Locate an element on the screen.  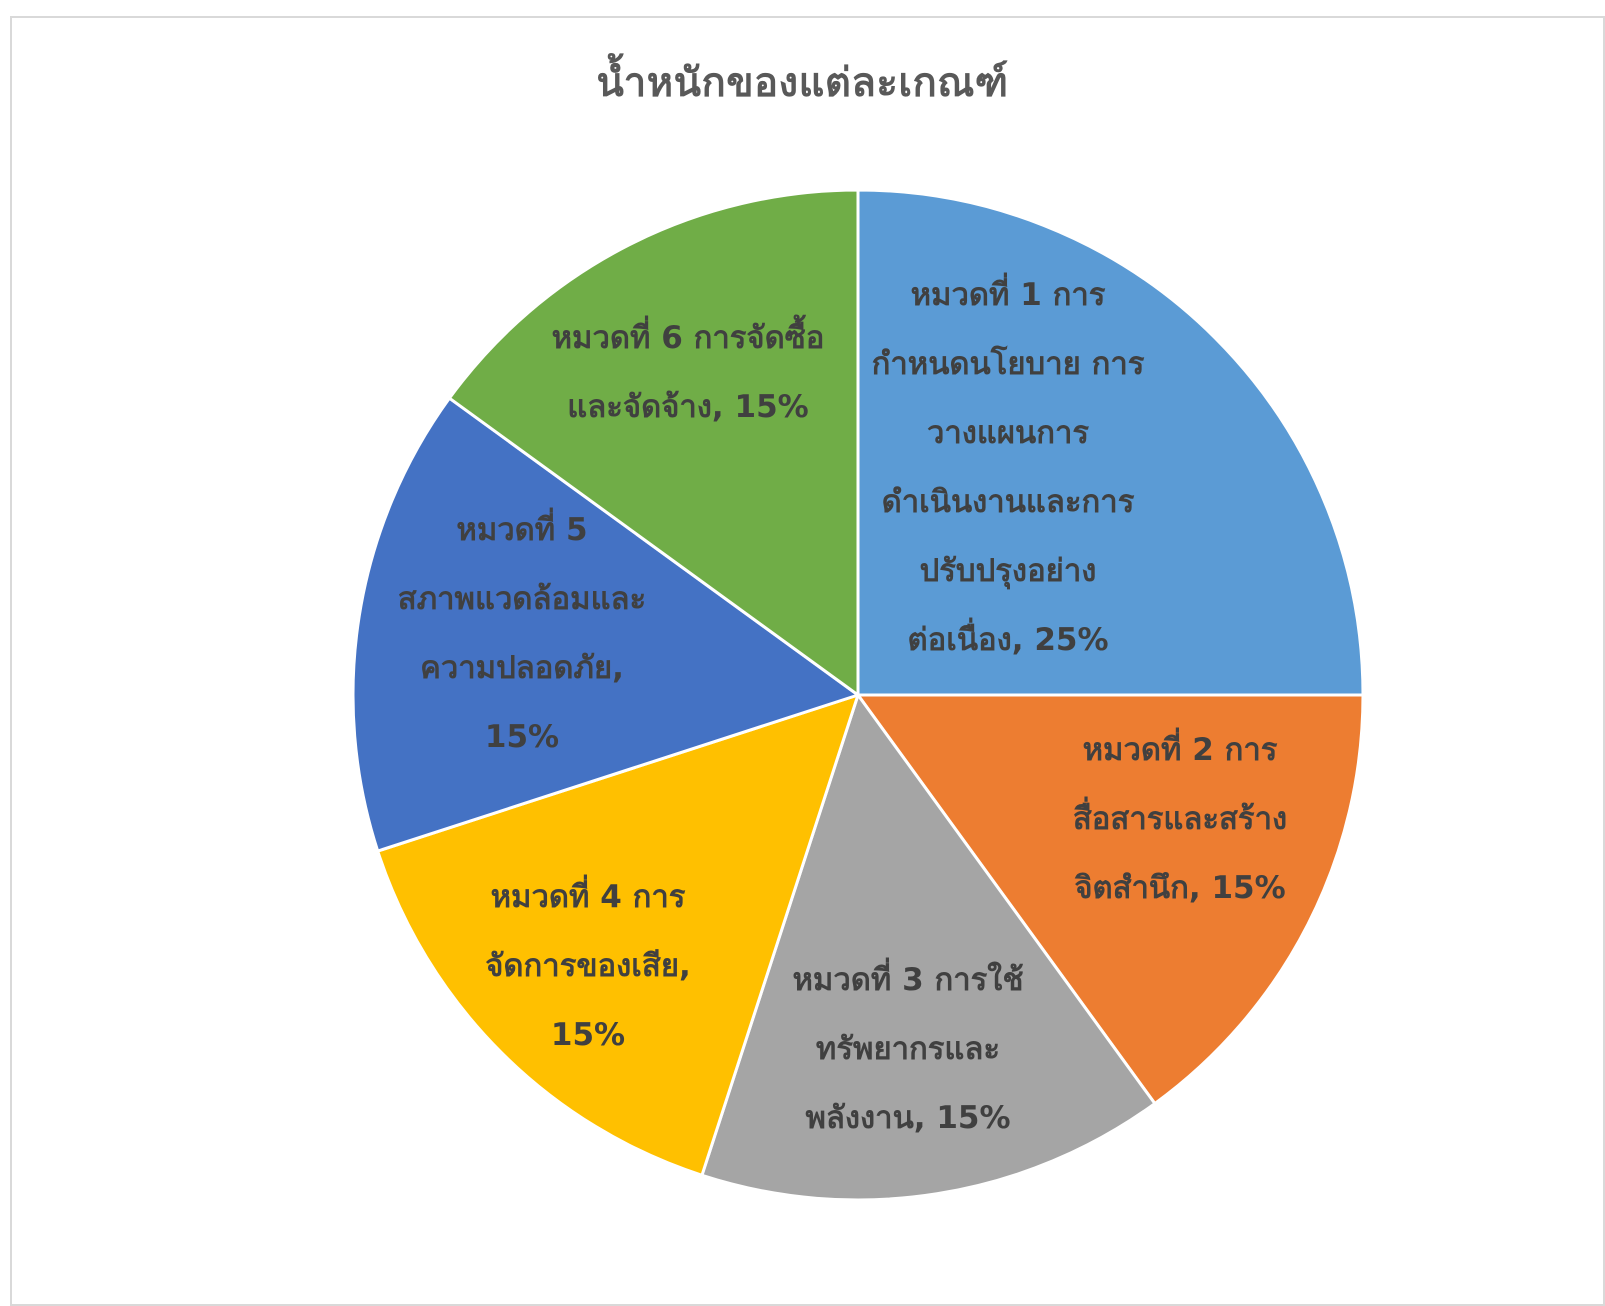
chart-title: น้ำหนักของแต่ละเกณฑ์ is located at coordinates (802, 83).